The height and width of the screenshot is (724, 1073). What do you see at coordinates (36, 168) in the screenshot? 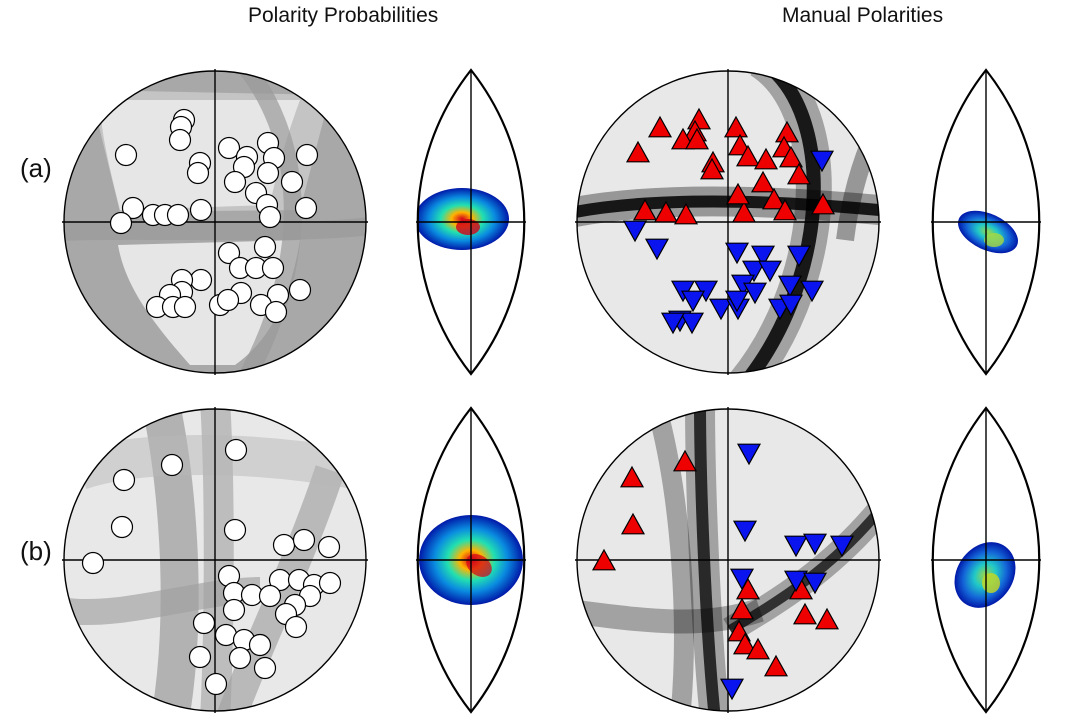
I see `row-label-a: (a)` at bounding box center [36, 168].